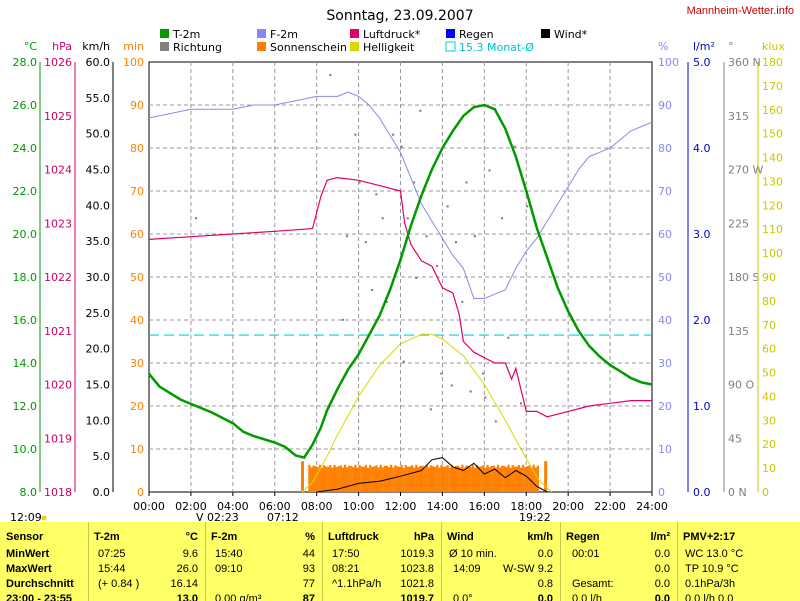 The height and width of the screenshot is (601, 800). I want to click on pressure-axis-tick: 1019, so click(58, 438).